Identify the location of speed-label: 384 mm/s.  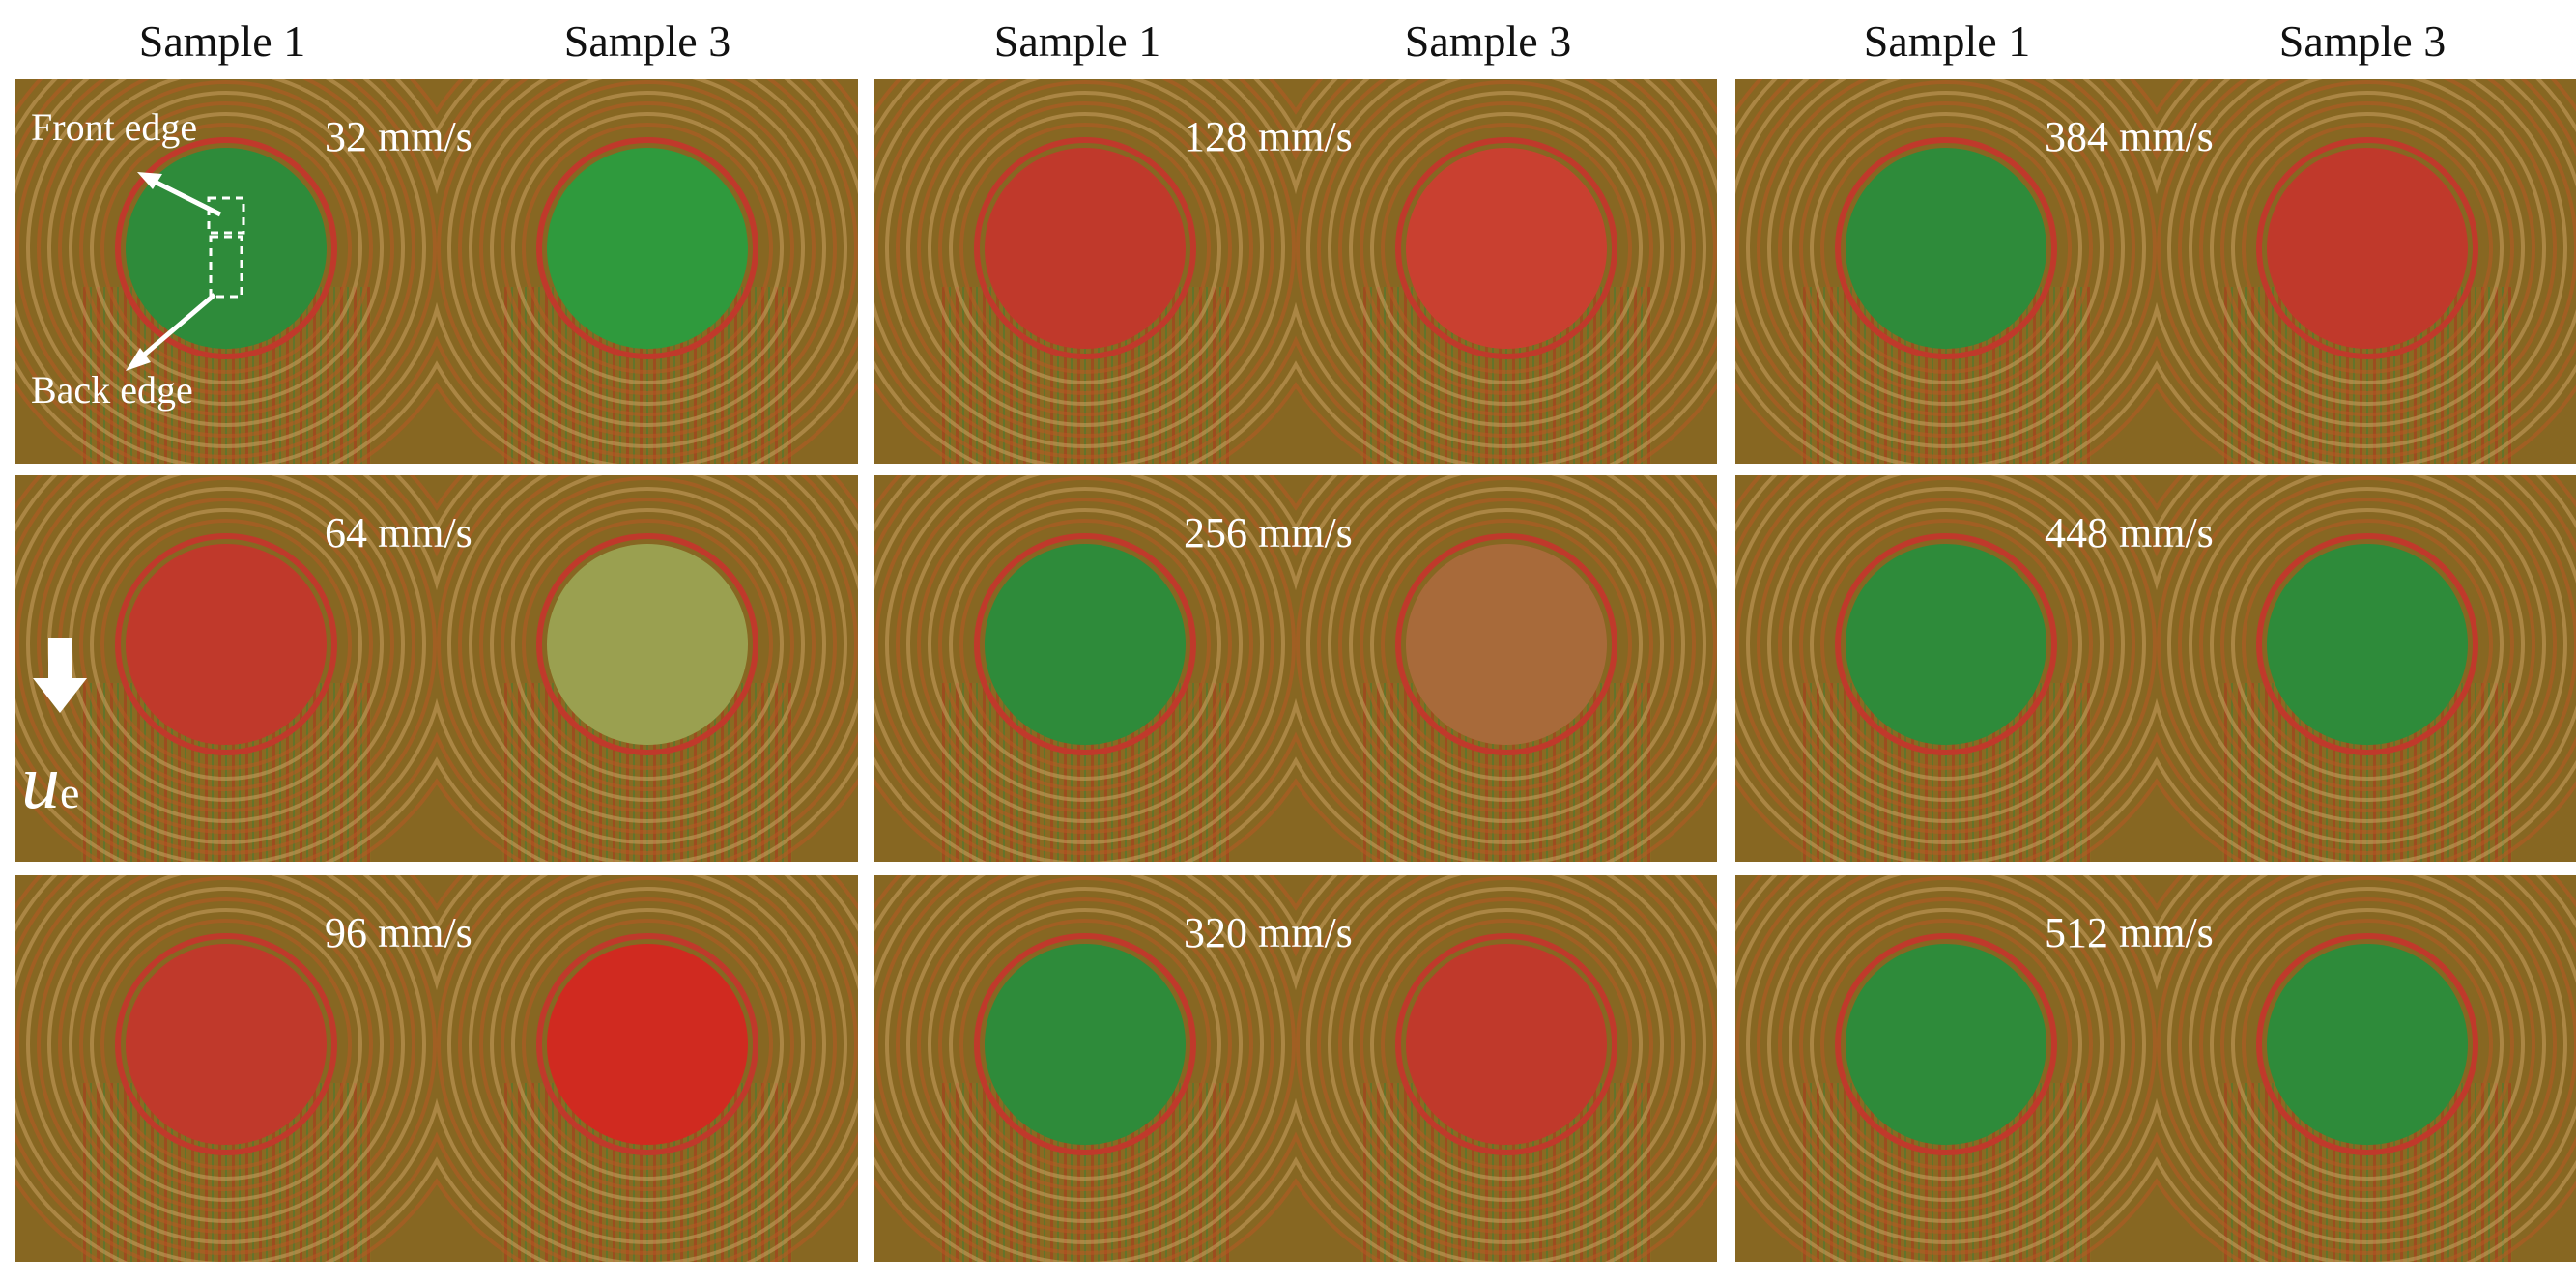
(2130, 136).